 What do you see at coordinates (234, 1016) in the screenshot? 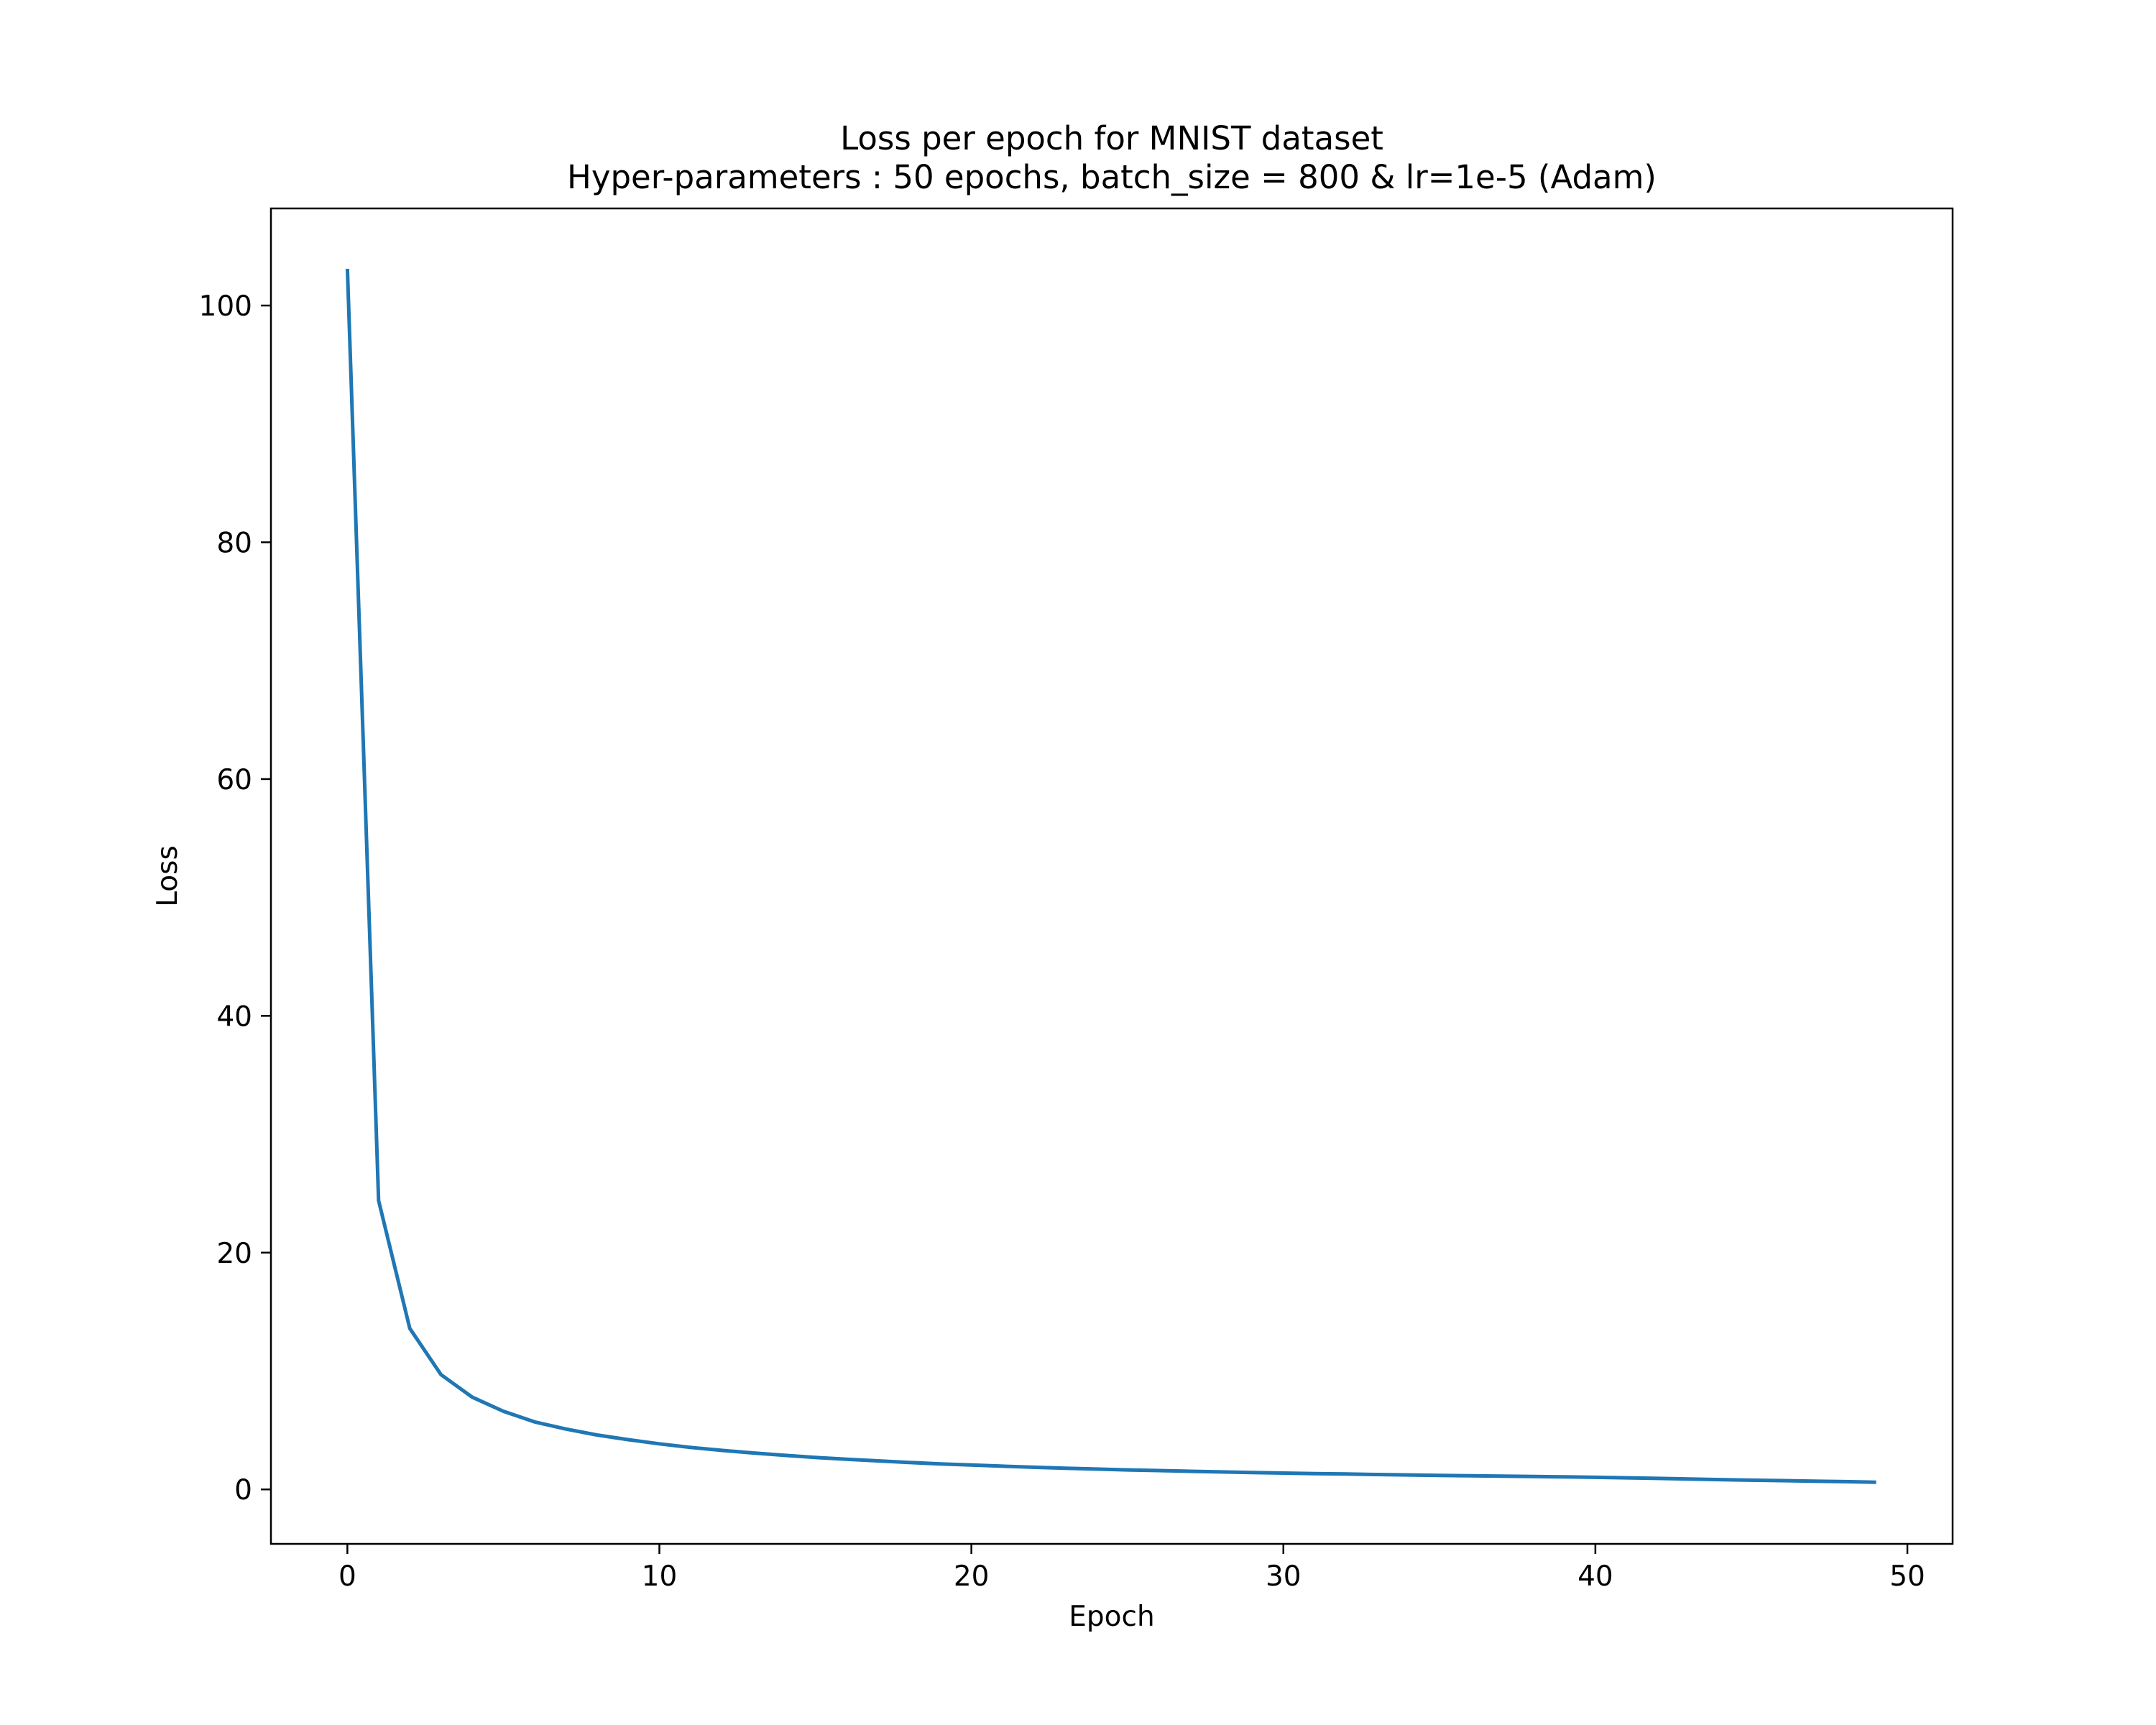
I see `y-tick-label: 40` at bounding box center [234, 1016].